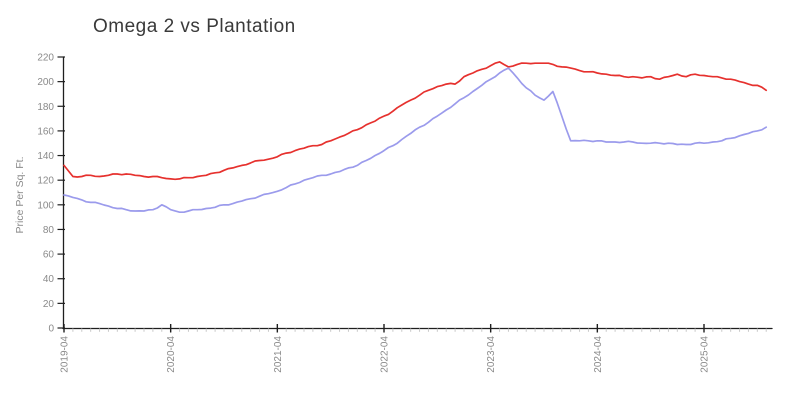  I want to click on chart-title: Omega 2 vs Plantation, so click(194, 26).